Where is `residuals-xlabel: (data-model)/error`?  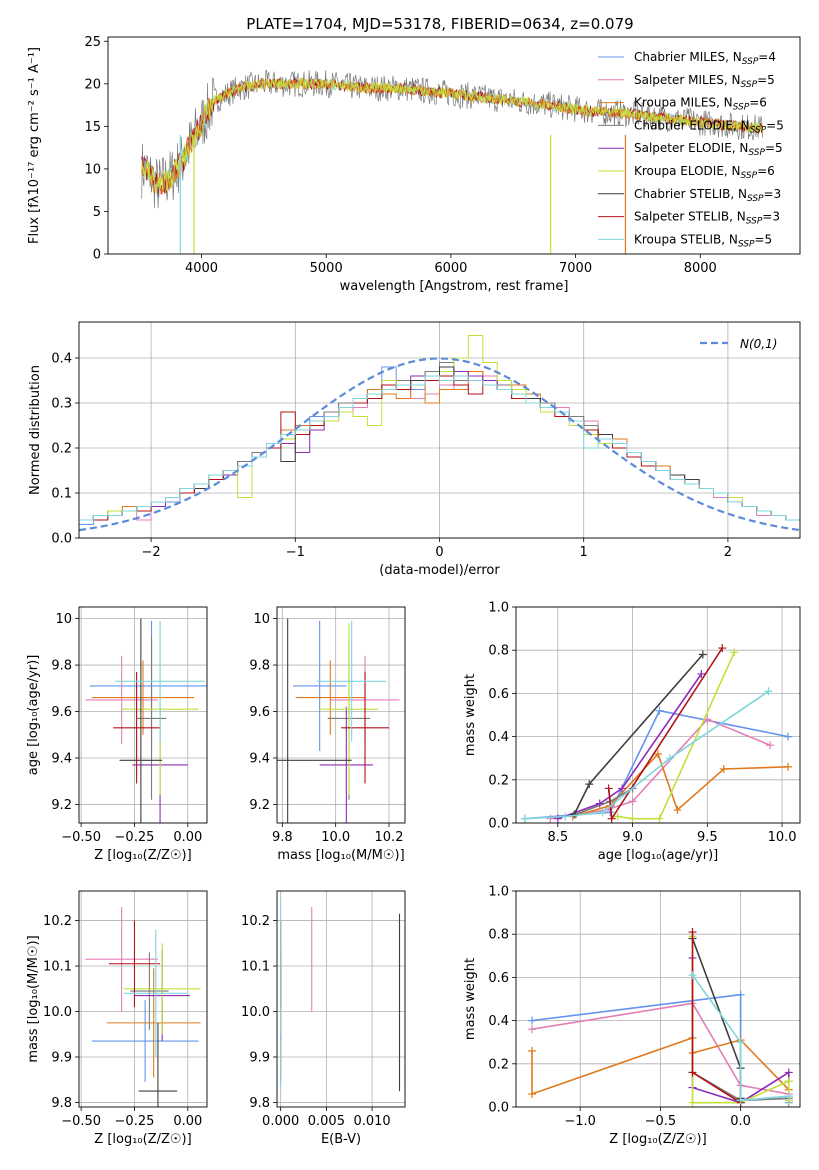 residuals-xlabel: (data-model)/error is located at coordinates (439, 570).